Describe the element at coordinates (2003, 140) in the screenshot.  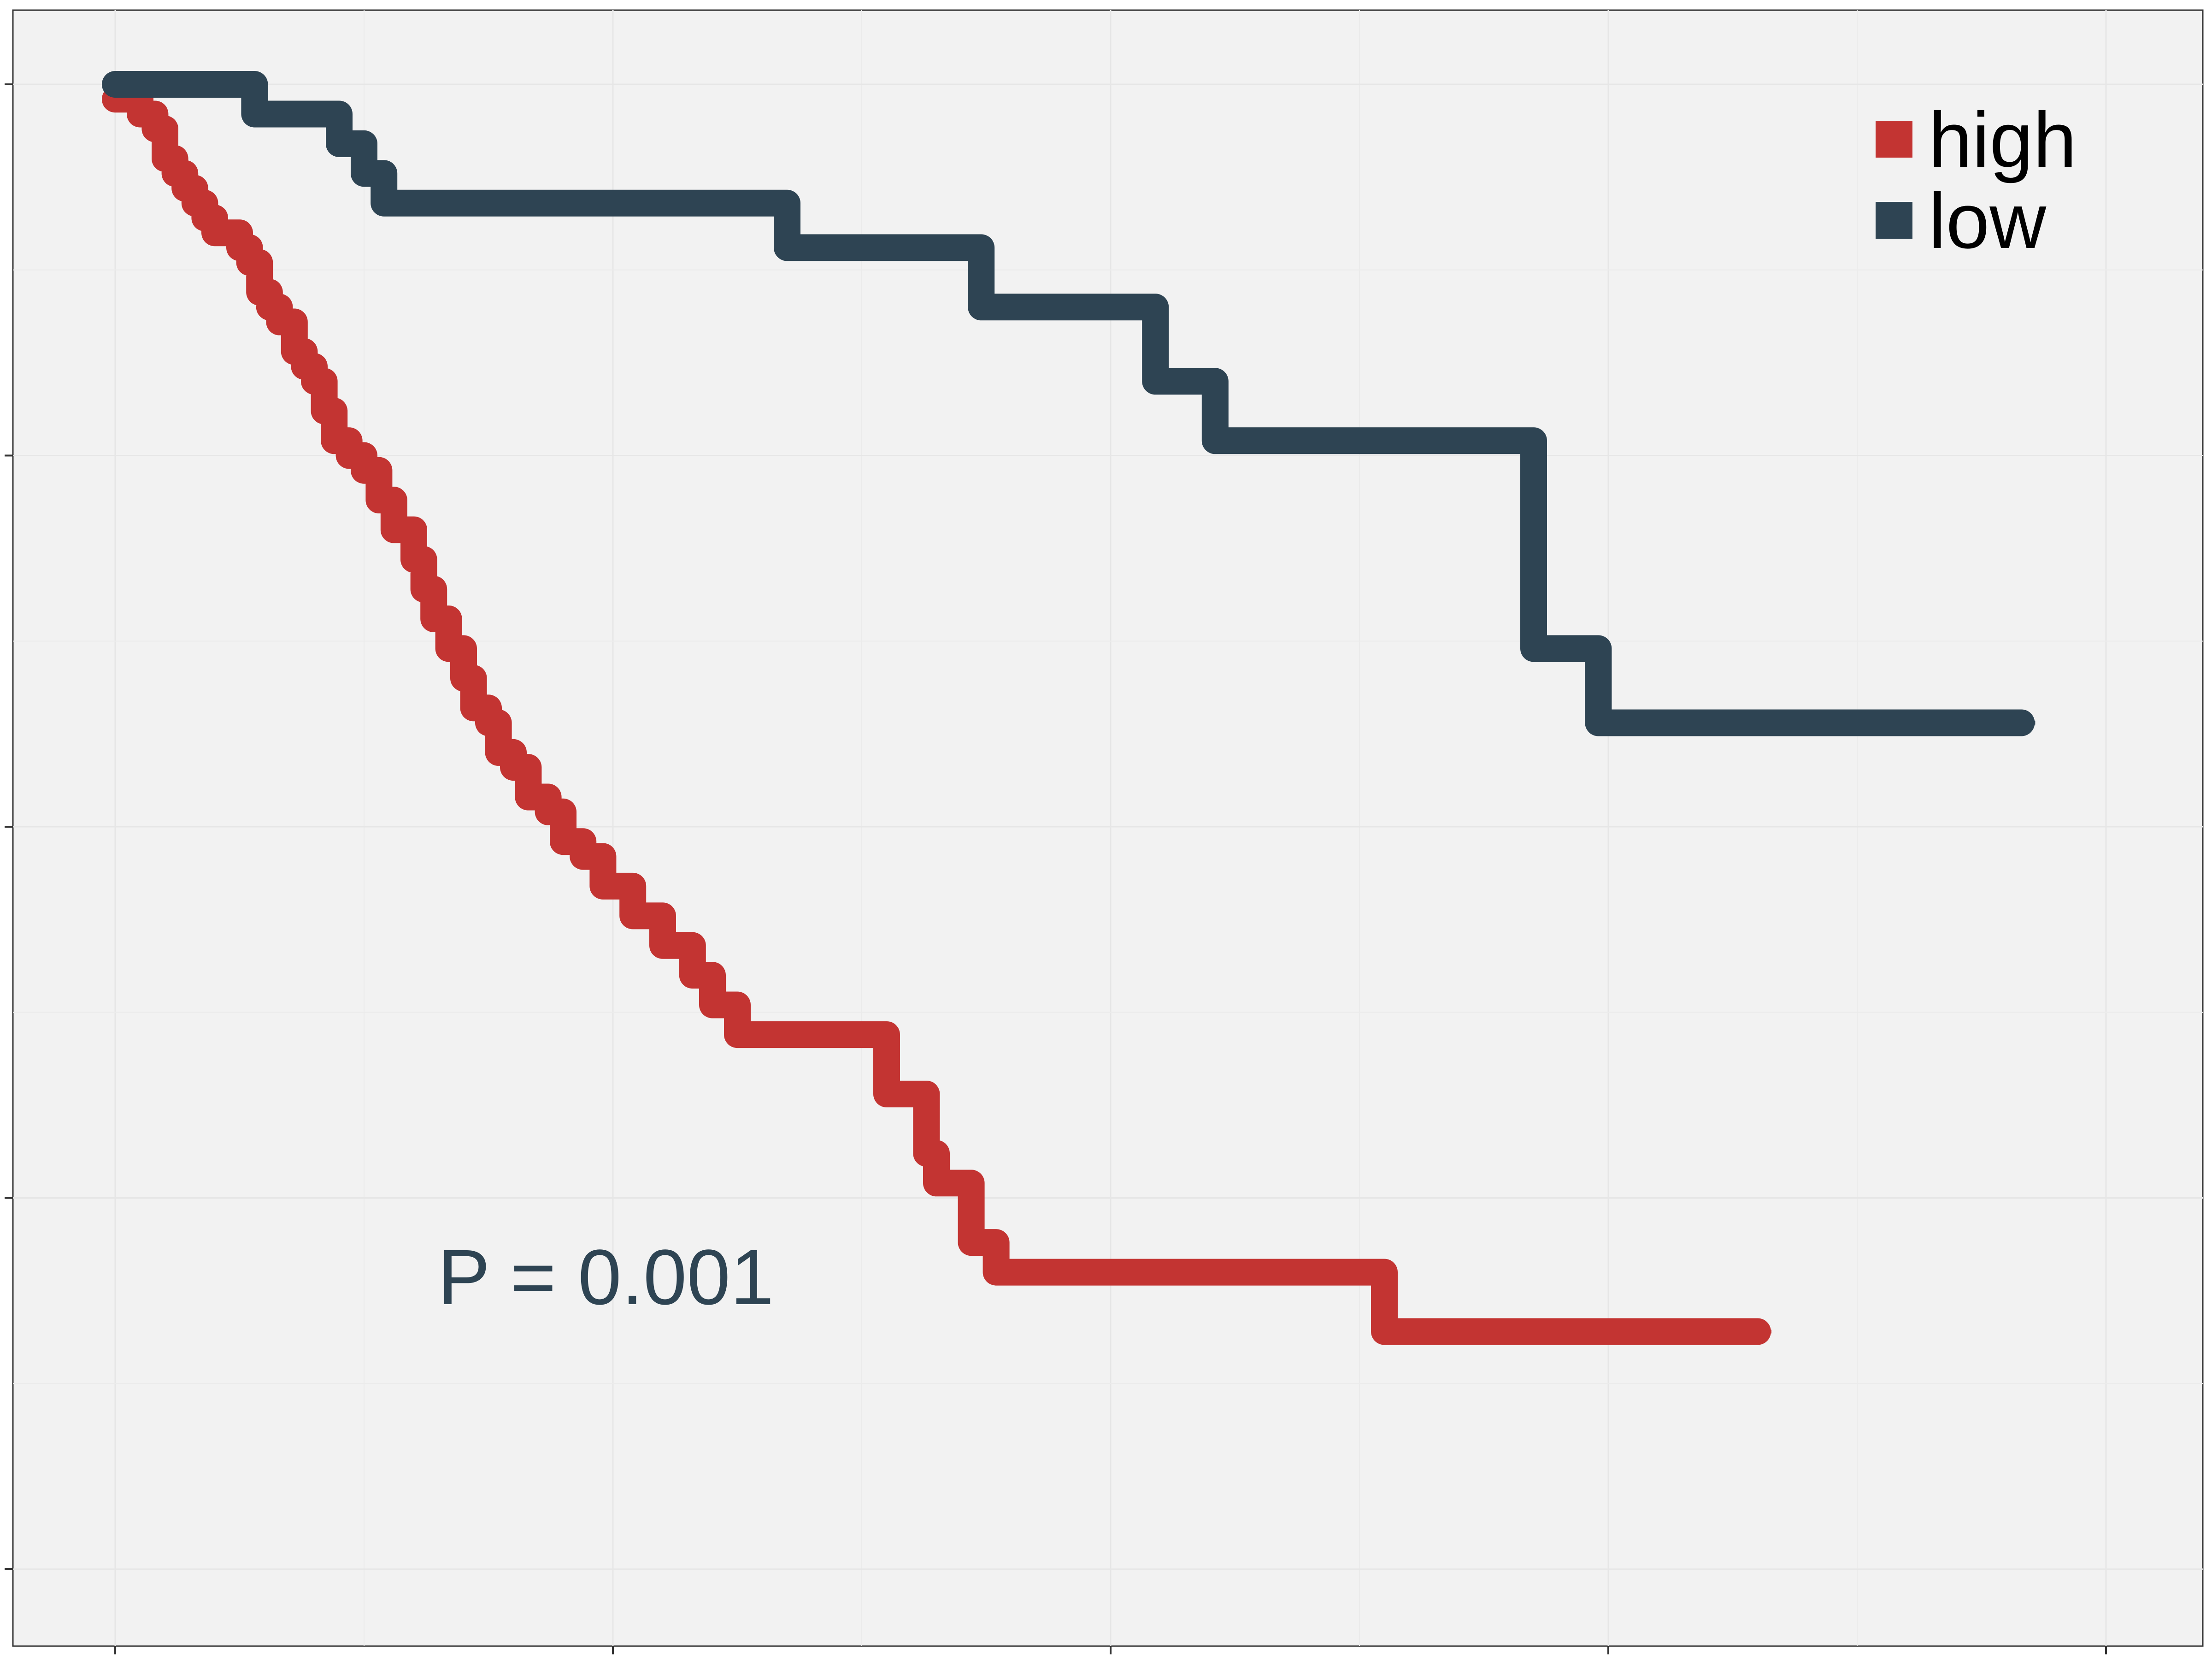
I see `legend-label-high: high` at that location.